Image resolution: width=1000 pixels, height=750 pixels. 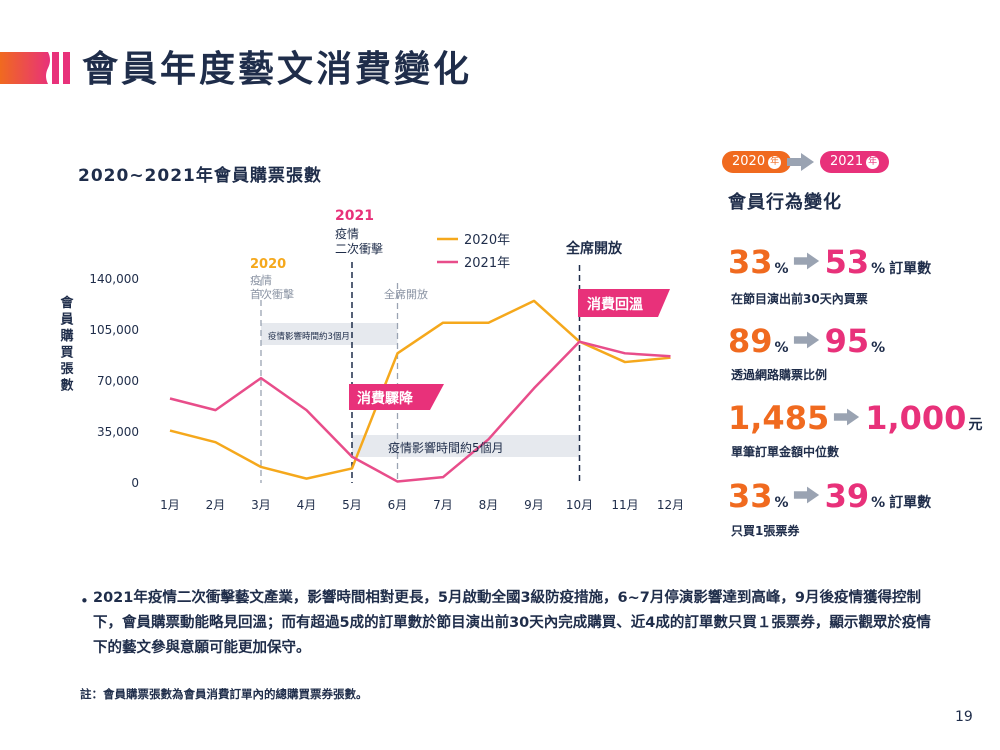 I want to click on y-tick-label: 0, so click(x=135, y=483).